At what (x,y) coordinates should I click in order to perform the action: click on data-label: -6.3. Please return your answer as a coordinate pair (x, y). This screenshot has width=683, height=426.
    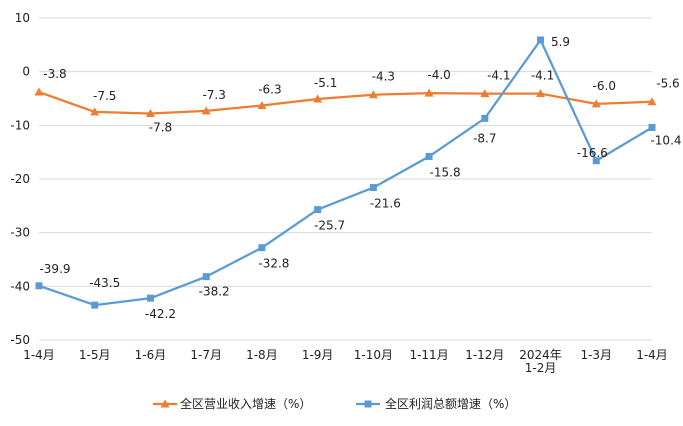
    Looking at the image, I should click on (269, 89).